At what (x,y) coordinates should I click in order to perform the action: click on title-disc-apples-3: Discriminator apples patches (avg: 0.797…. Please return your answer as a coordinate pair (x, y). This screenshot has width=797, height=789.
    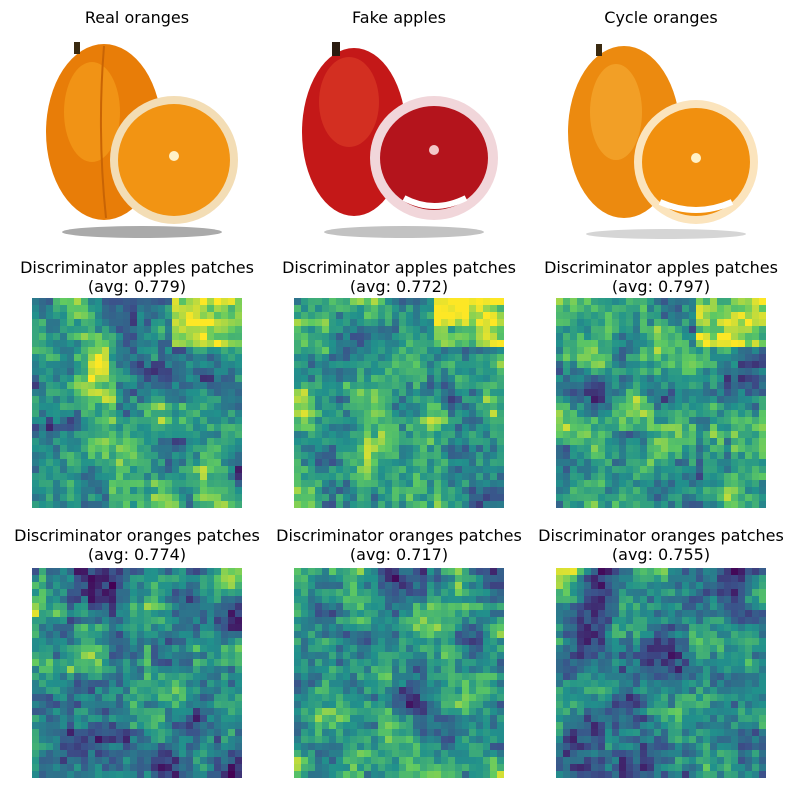
    Looking at the image, I should click on (660, 277).